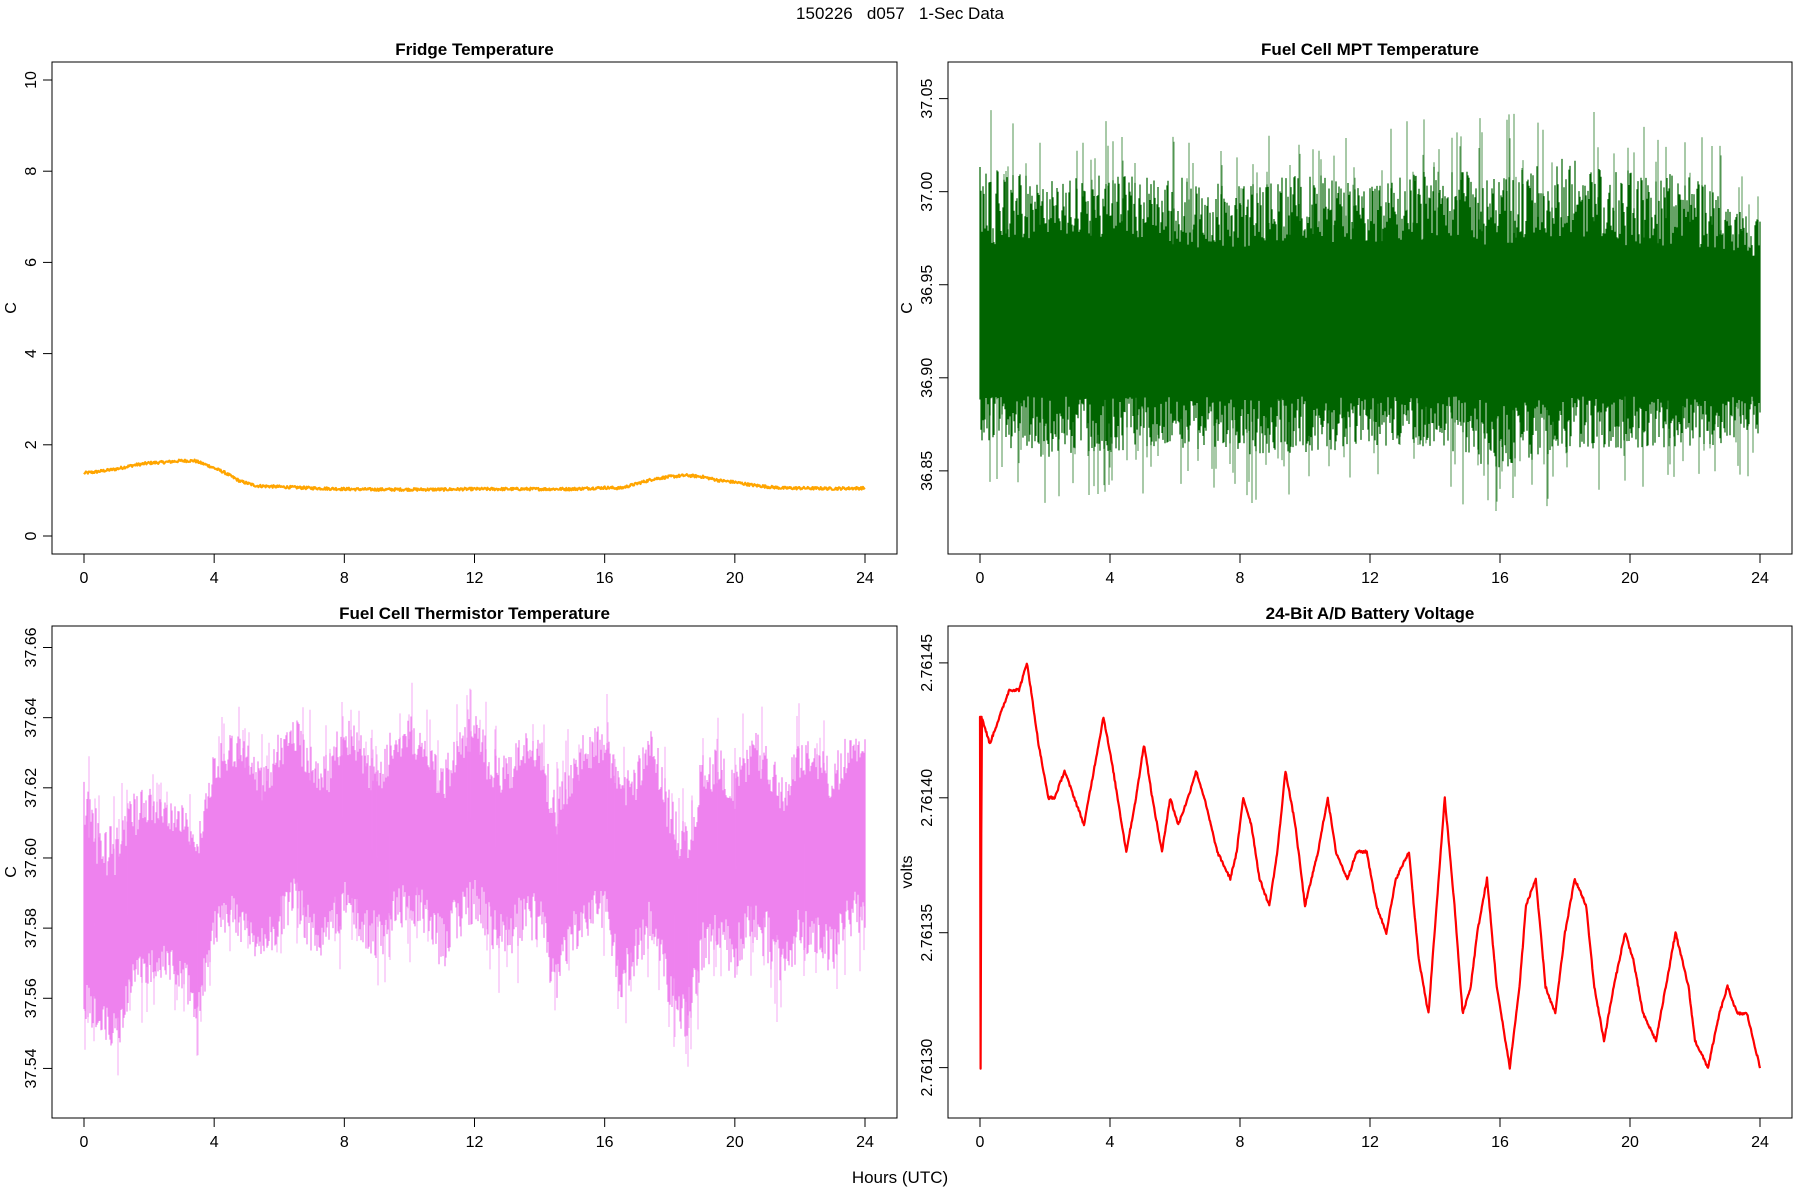  I want to click on chart-title: Fuel Cell MPT Temperature, so click(1370, 49).